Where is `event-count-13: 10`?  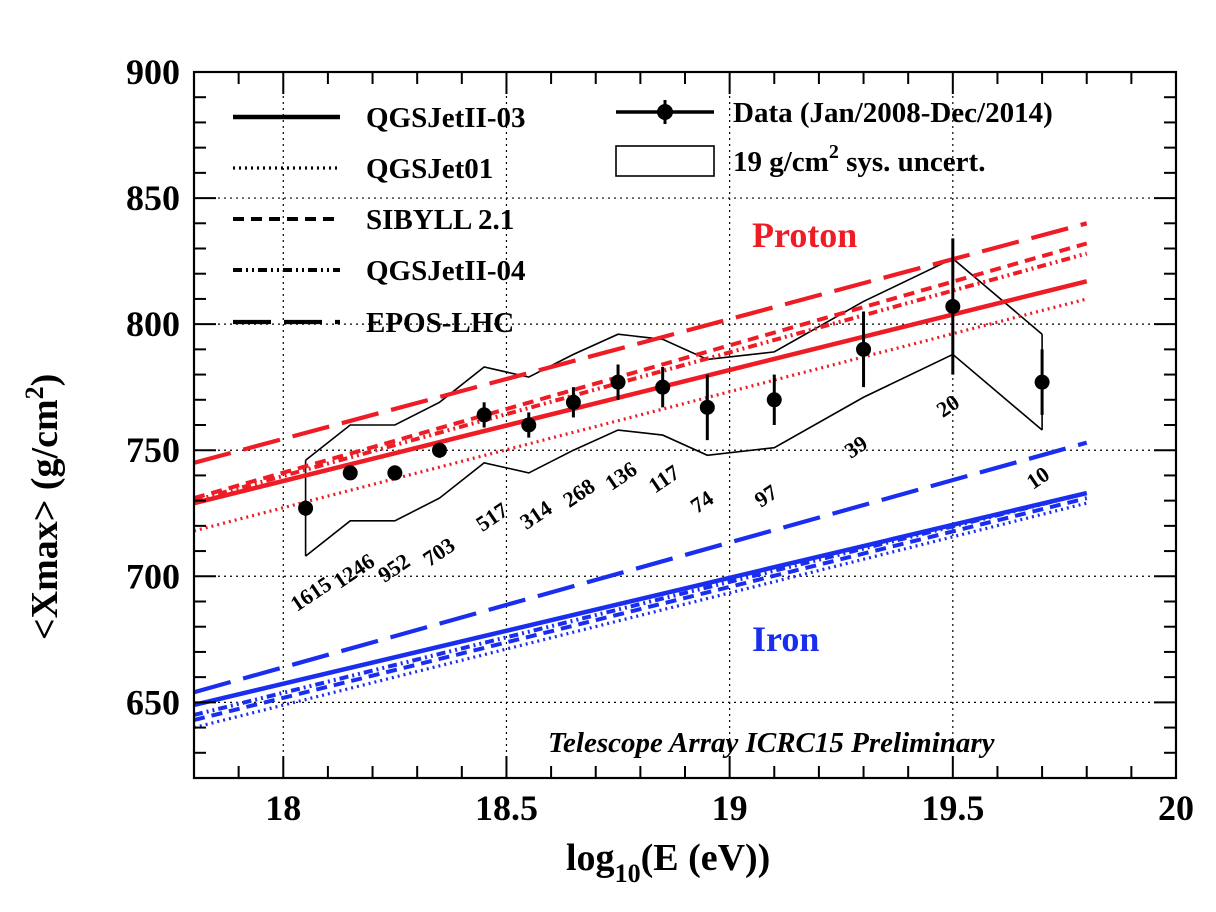
event-count-13: 10 is located at coordinates (1038, 477).